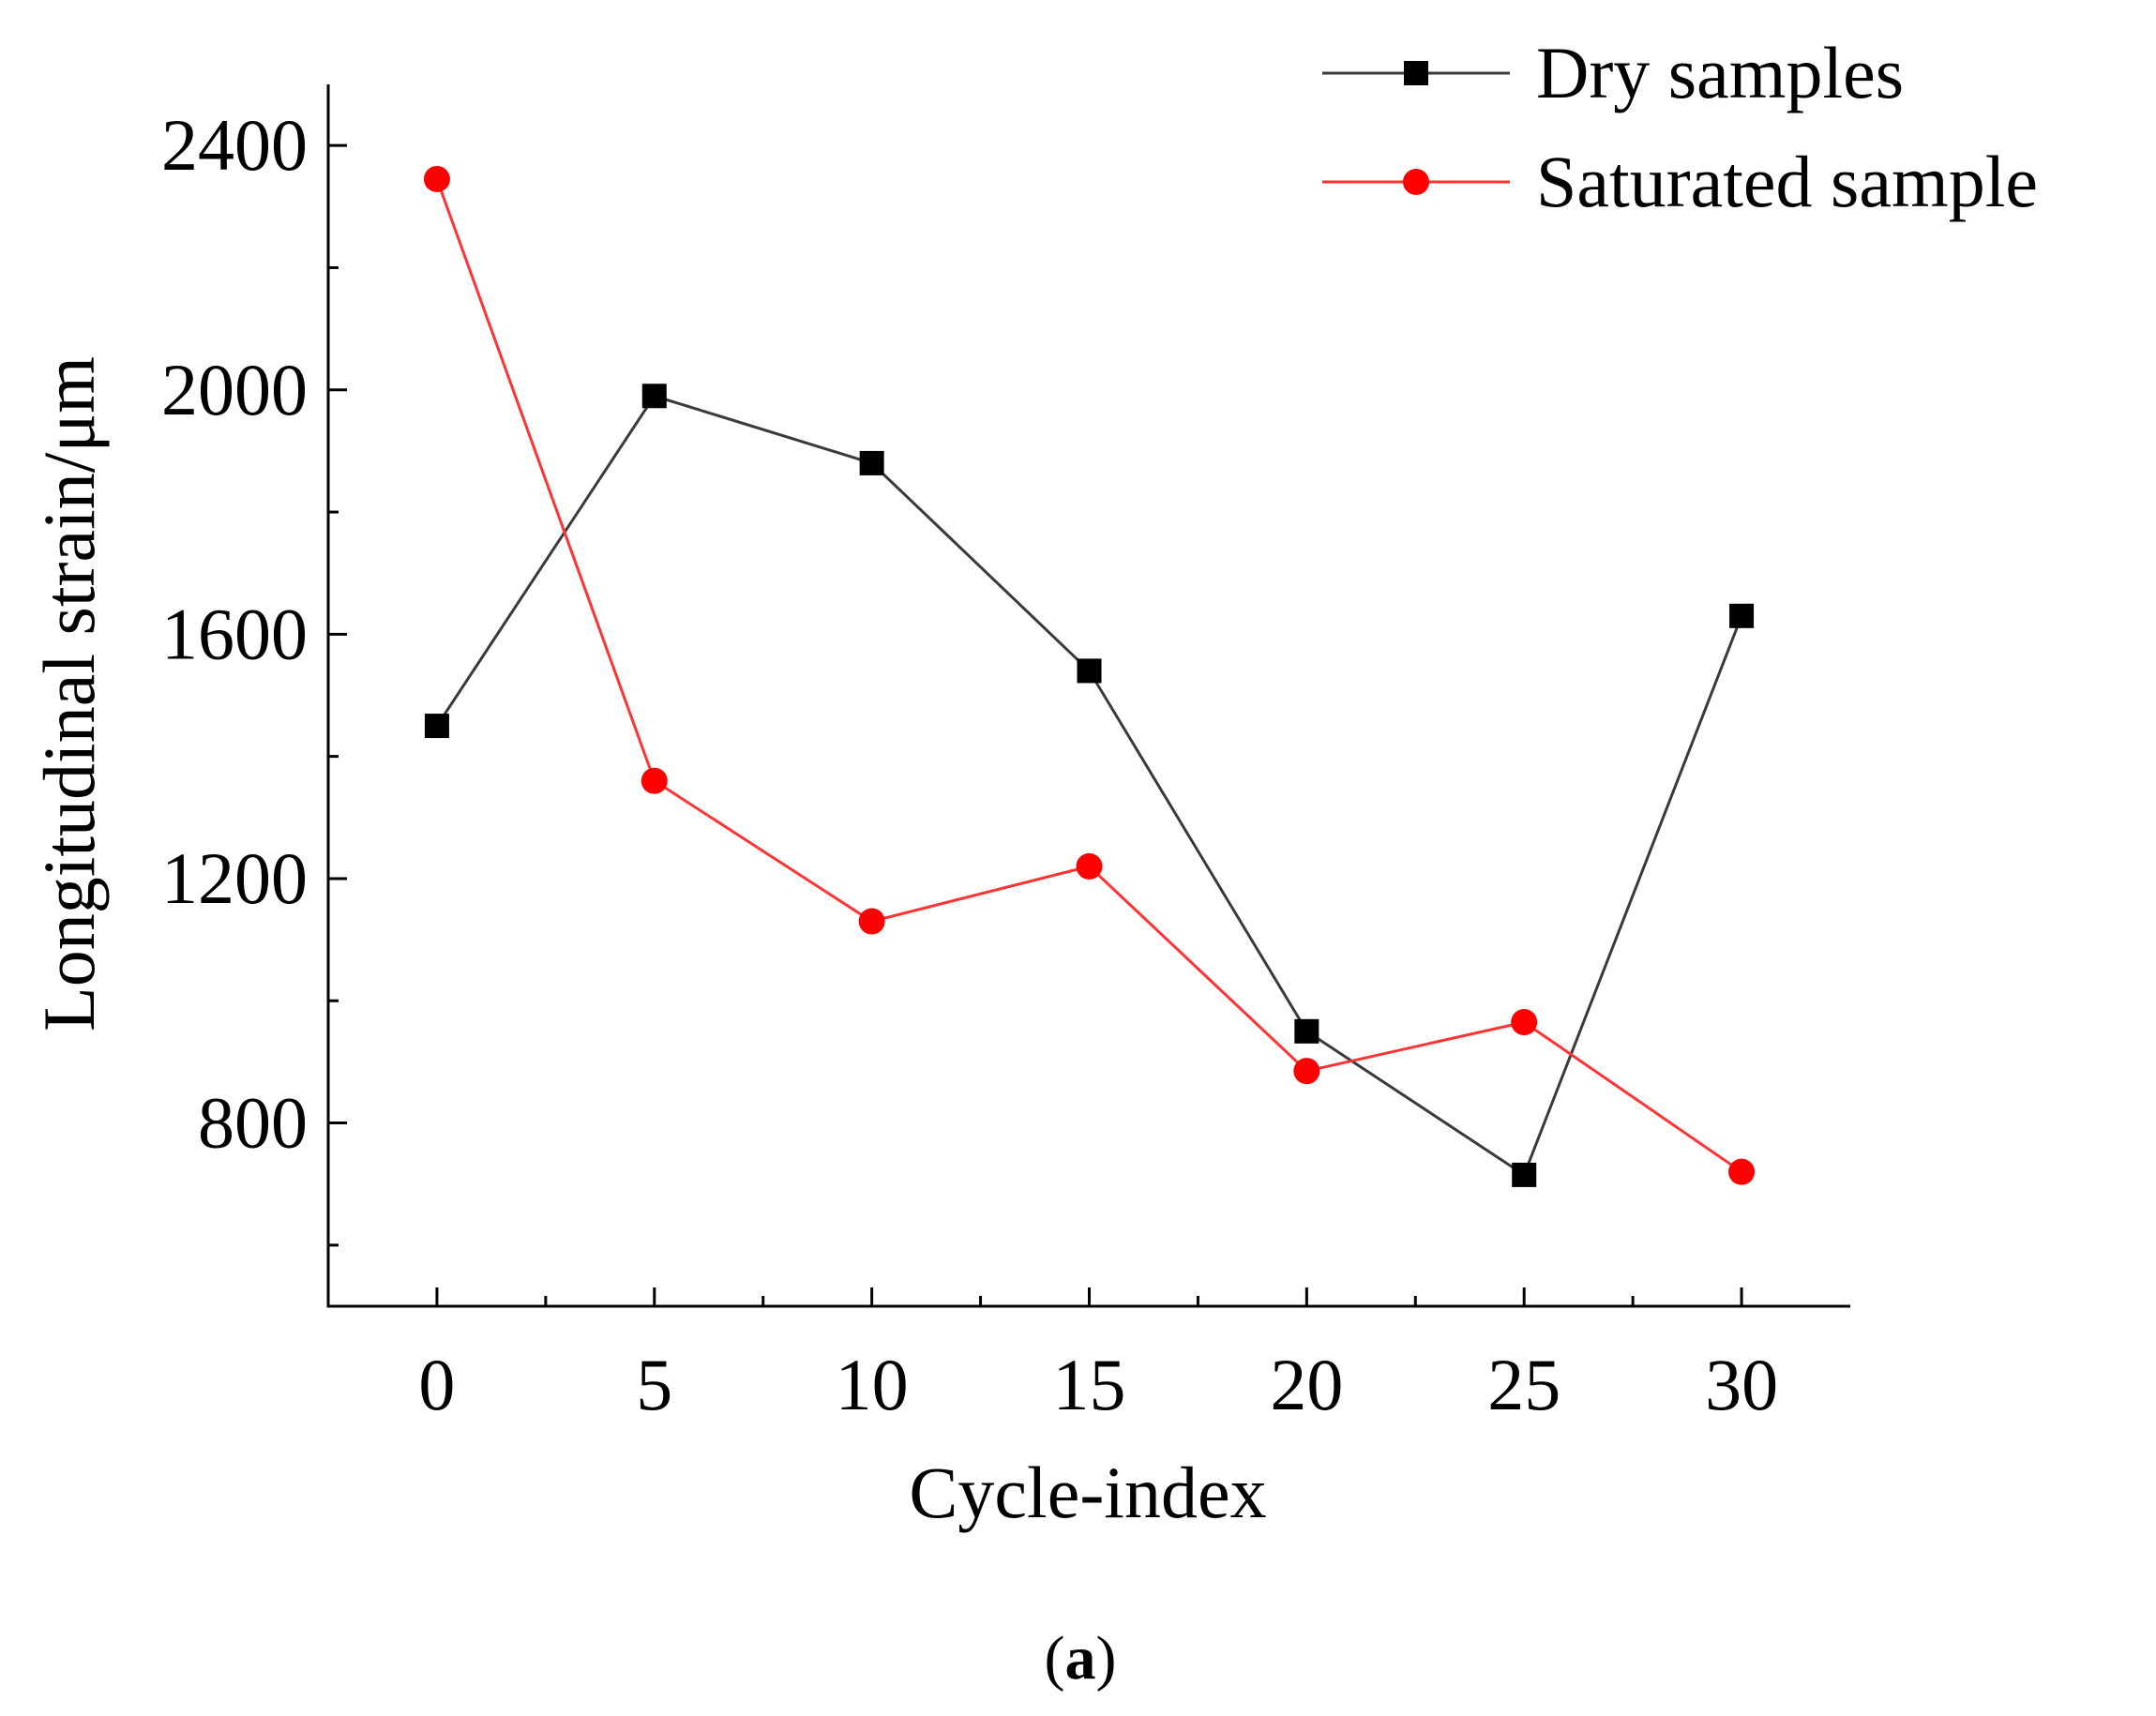 Image resolution: width=2156 pixels, height=1716 pixels. I want to click on y-tick-label: 1200, so click(235, 878).